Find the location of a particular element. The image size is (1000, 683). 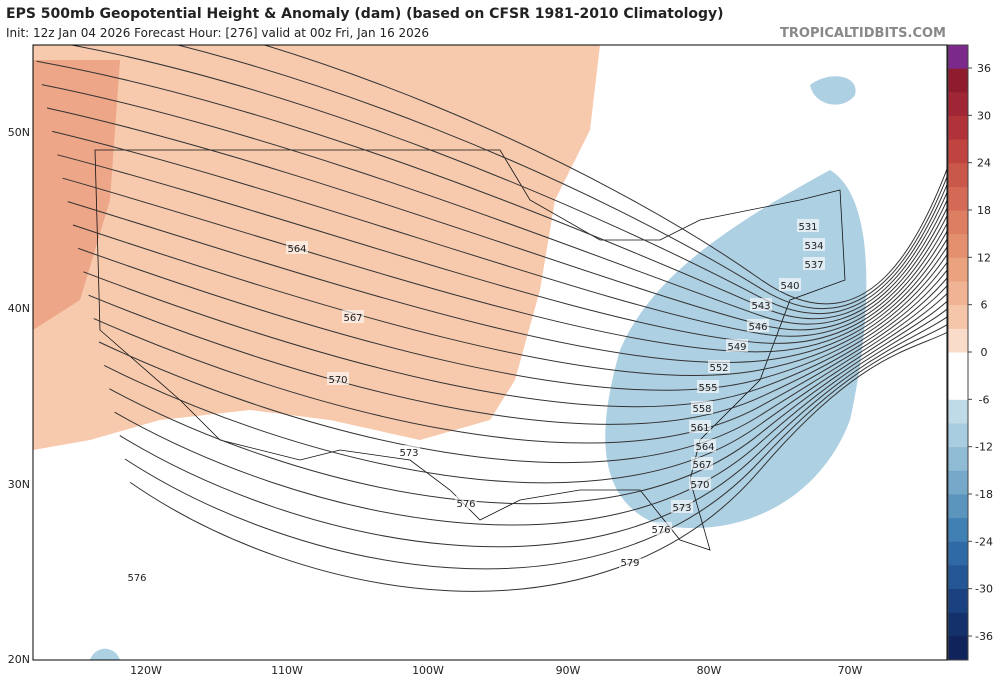

colorbar-label: 18 is located at coordinates (984, 210).